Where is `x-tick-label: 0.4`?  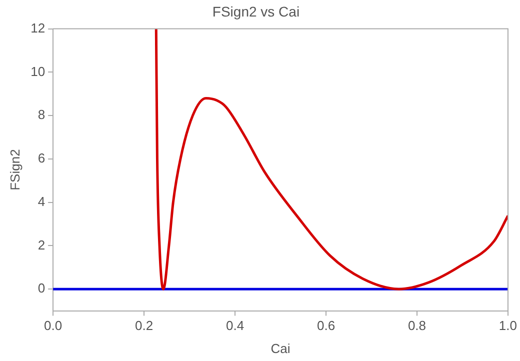
x-tick-label: 0.4 is located at coordinates (235, 326).